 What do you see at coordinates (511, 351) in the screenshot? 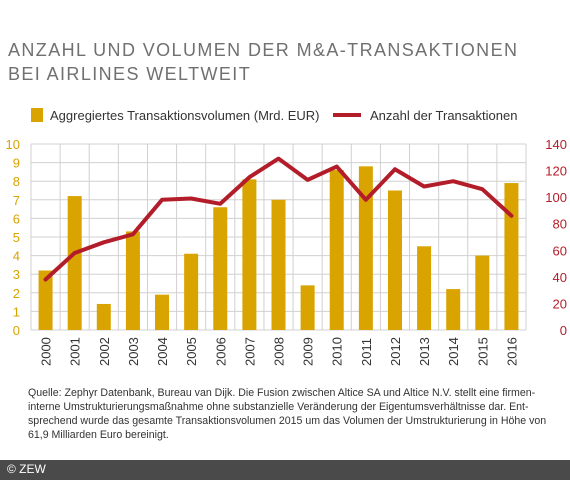
I see `x-tick-label: 2016` at bounding box center [511, 351].